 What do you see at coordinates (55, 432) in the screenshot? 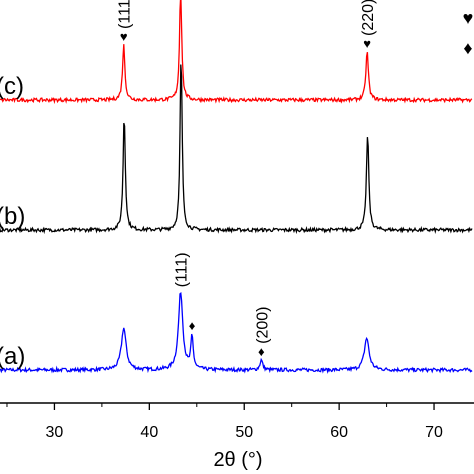
I see `x-tick-label-0: 30` at bounding box center [55, 432].